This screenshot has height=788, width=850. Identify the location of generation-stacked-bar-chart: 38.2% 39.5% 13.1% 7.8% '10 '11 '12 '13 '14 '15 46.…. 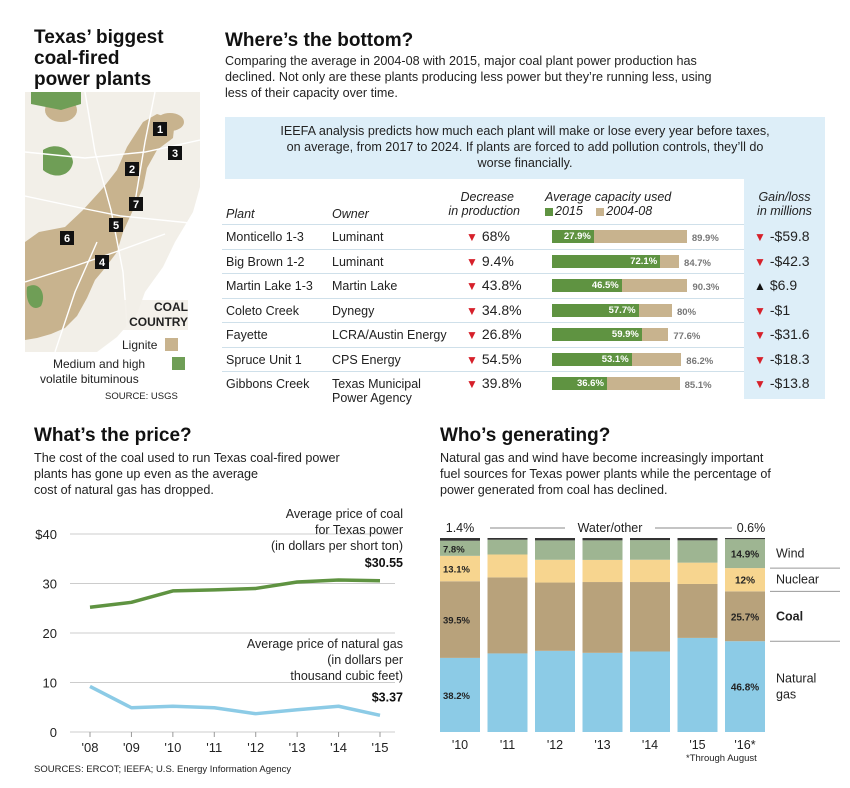
(638, 636).